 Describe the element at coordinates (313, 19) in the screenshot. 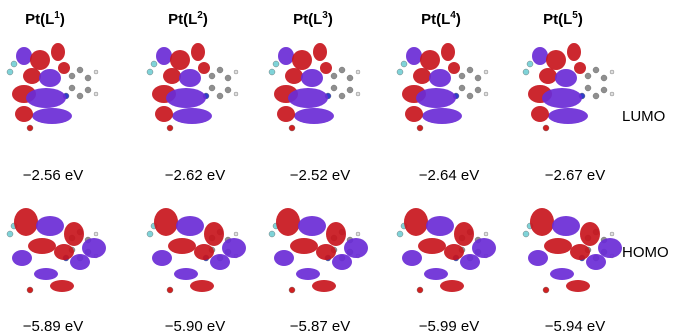

I see `column-header-3: Pt(L3)` at that location.